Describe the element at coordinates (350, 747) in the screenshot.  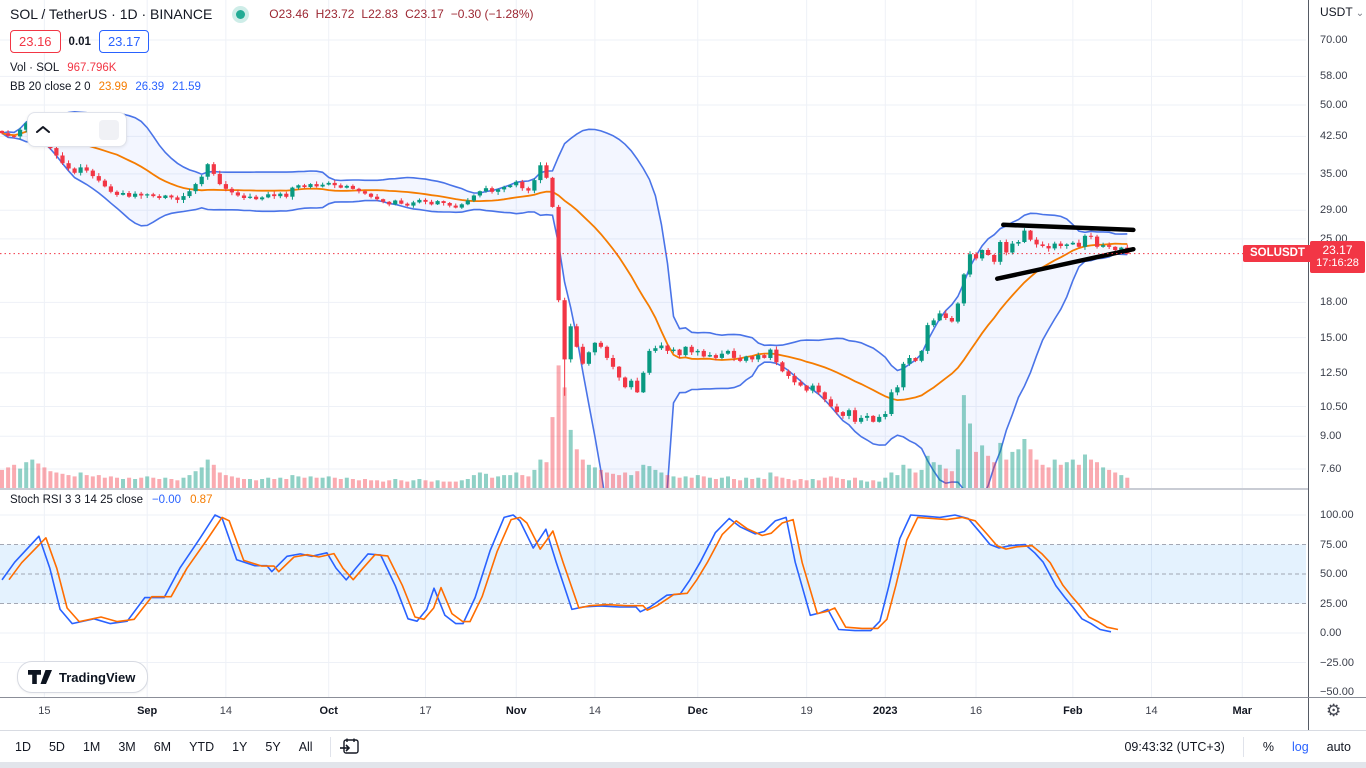
I see `go-to-date-icon` at that location.